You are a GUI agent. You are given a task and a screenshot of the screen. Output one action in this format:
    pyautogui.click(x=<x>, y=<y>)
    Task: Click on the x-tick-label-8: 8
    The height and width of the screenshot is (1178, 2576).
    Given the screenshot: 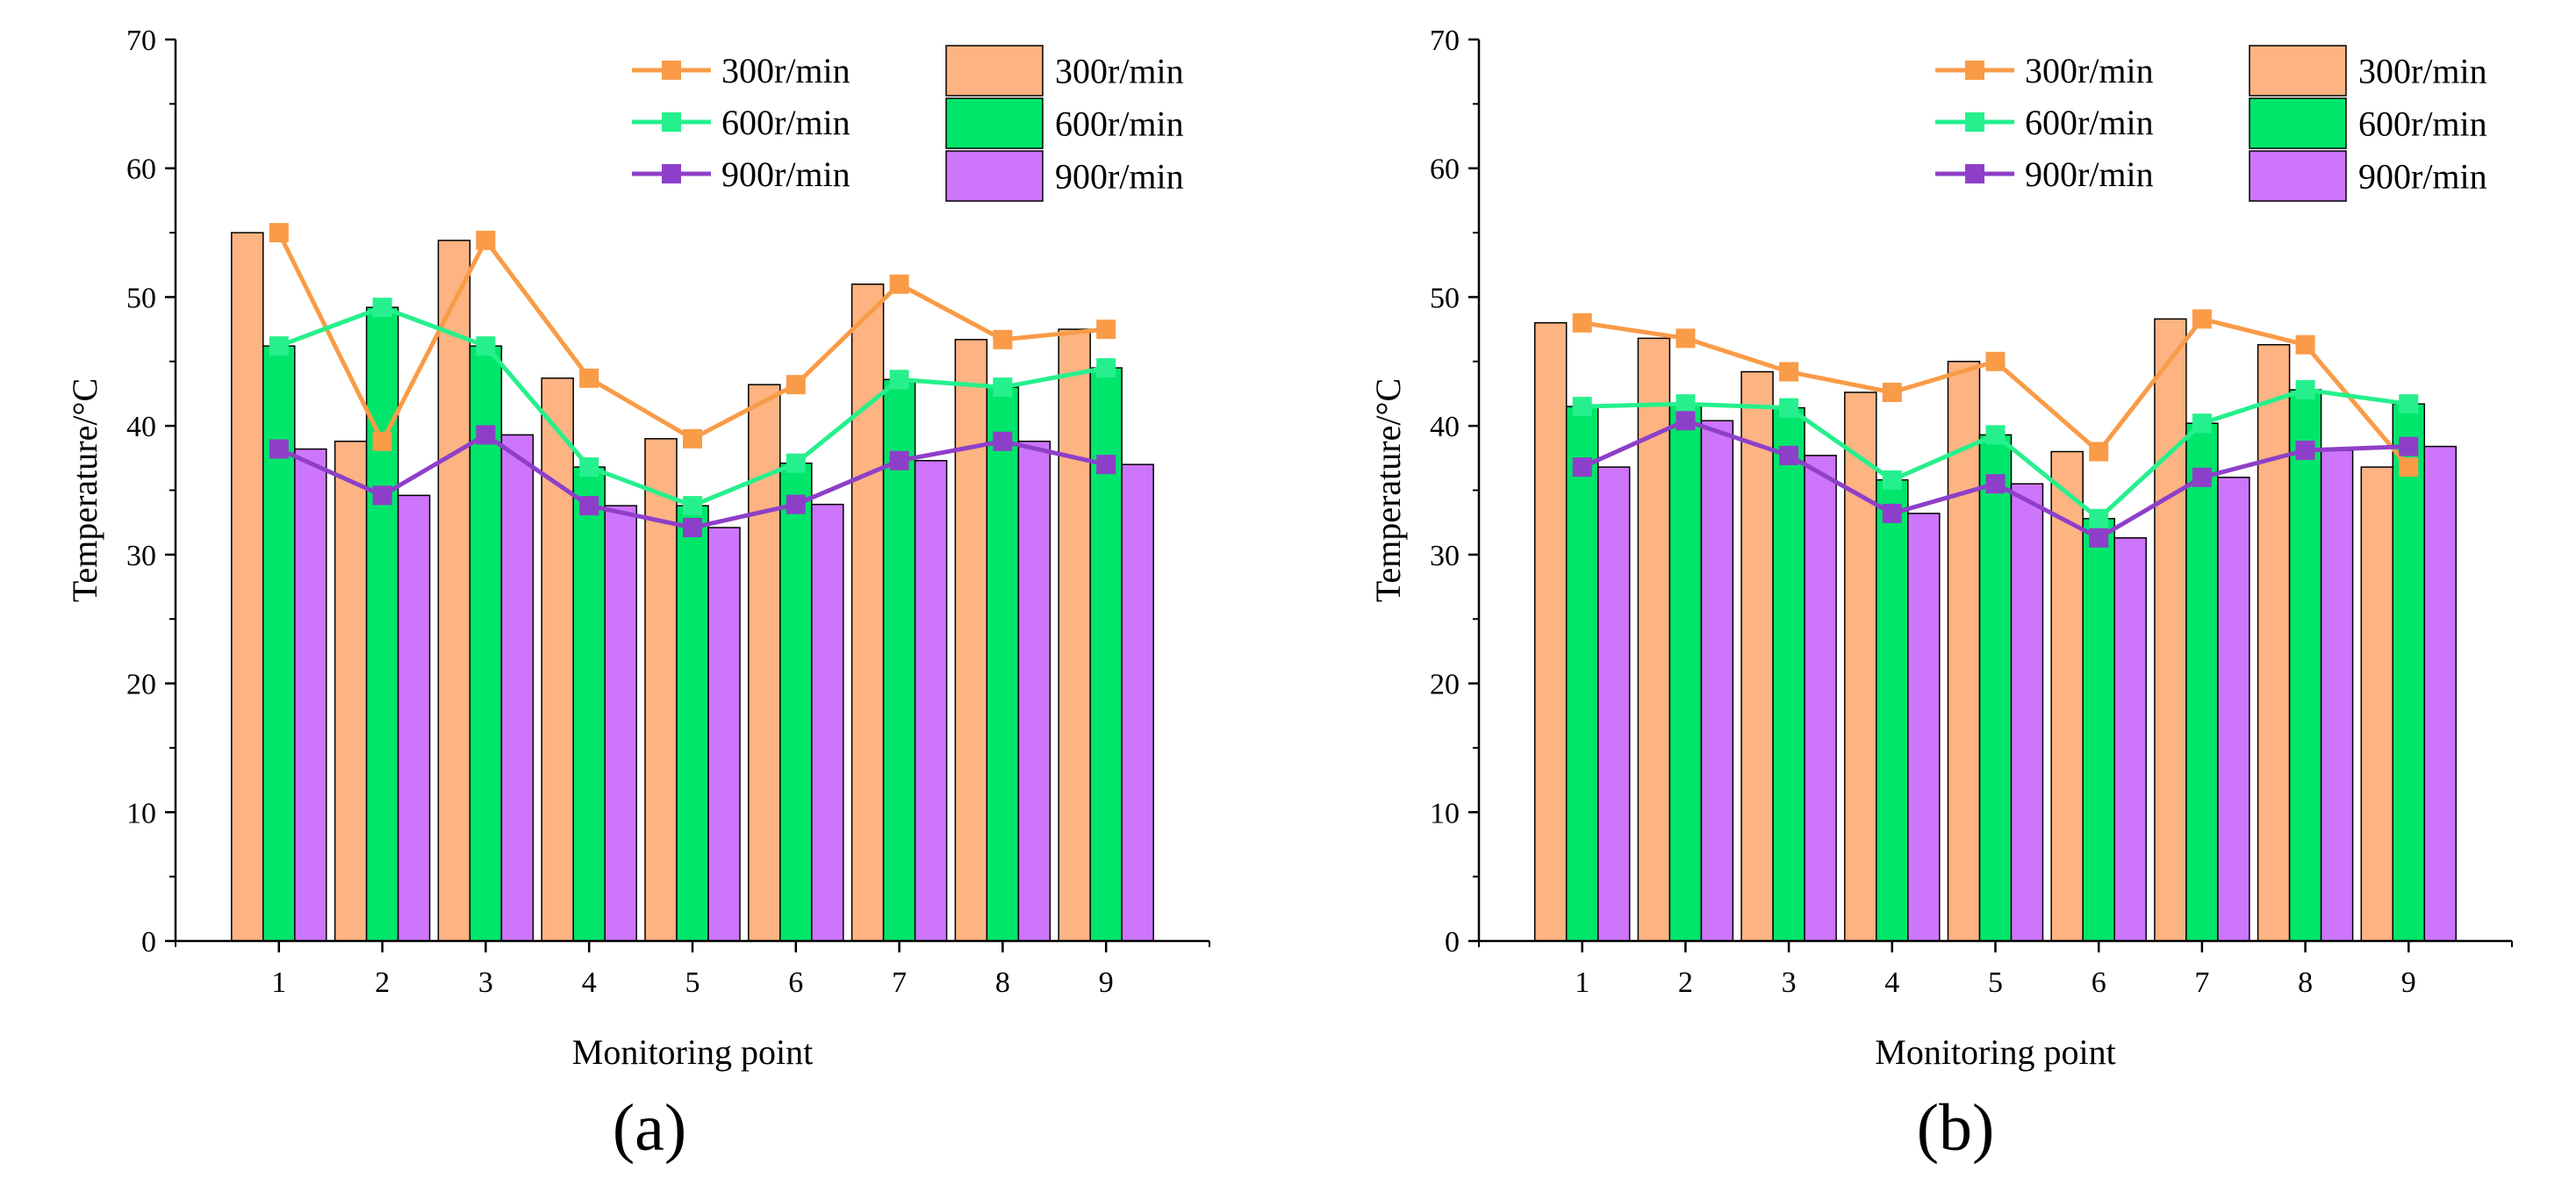 What is the action you would take?
    pyautogui.click(x=1003, y=982)
    